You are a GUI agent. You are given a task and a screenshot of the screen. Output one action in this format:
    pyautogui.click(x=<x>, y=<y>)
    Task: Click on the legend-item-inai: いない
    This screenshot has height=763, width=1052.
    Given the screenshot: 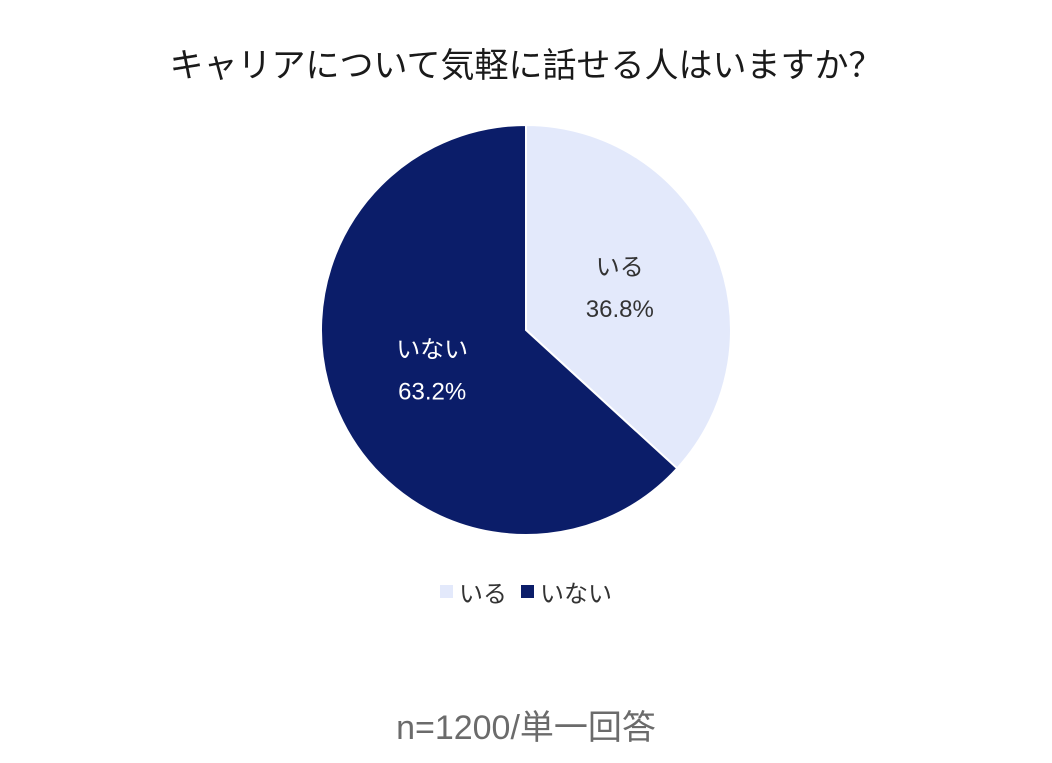 What is the action you would take?
    pyautogui.click(x=566, y=591)
    